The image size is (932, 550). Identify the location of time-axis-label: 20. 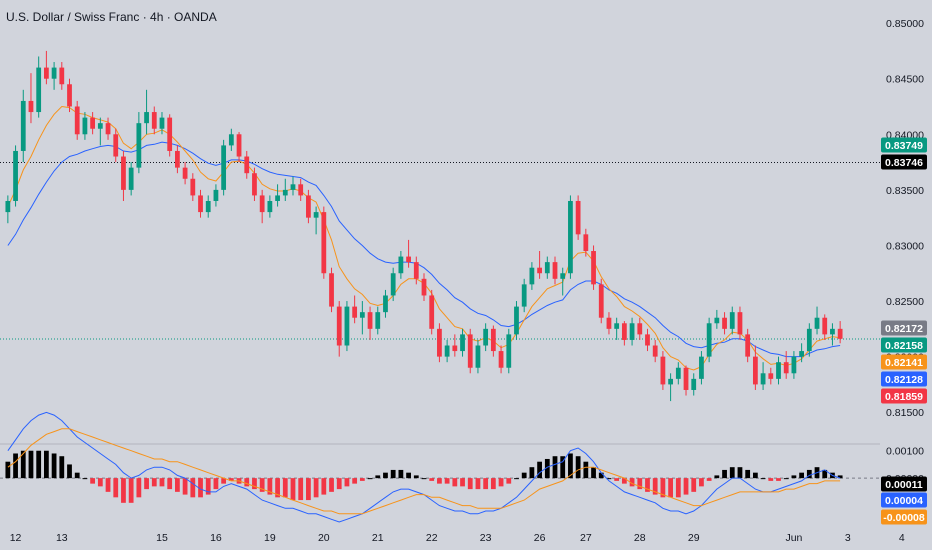
(324, 538).